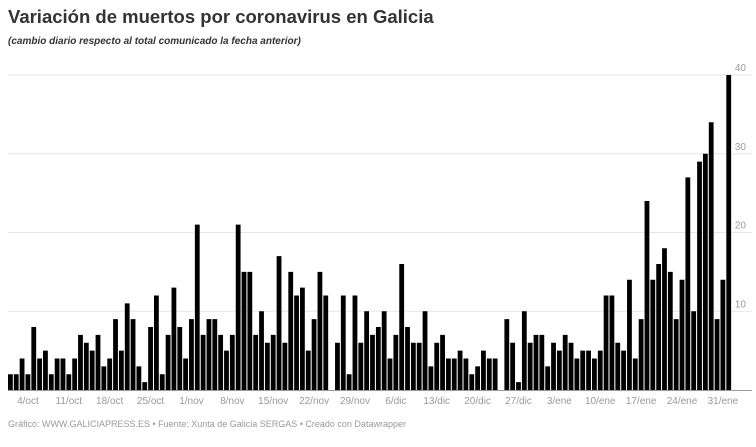 The image size is (756, 447). I want to click on bar-29/ene, so click(711, 256).